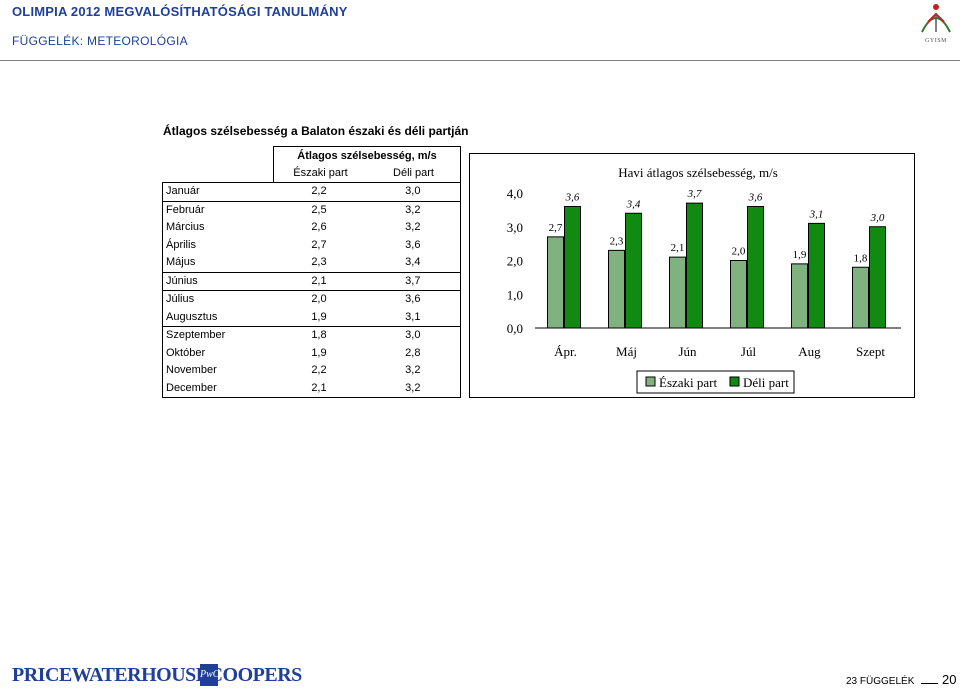 The image size is (960, 691). What do you see at coordinates (617, 241) in the screenshot?
I see `data-label-north: 2,3` at bounding box center [617, 241].